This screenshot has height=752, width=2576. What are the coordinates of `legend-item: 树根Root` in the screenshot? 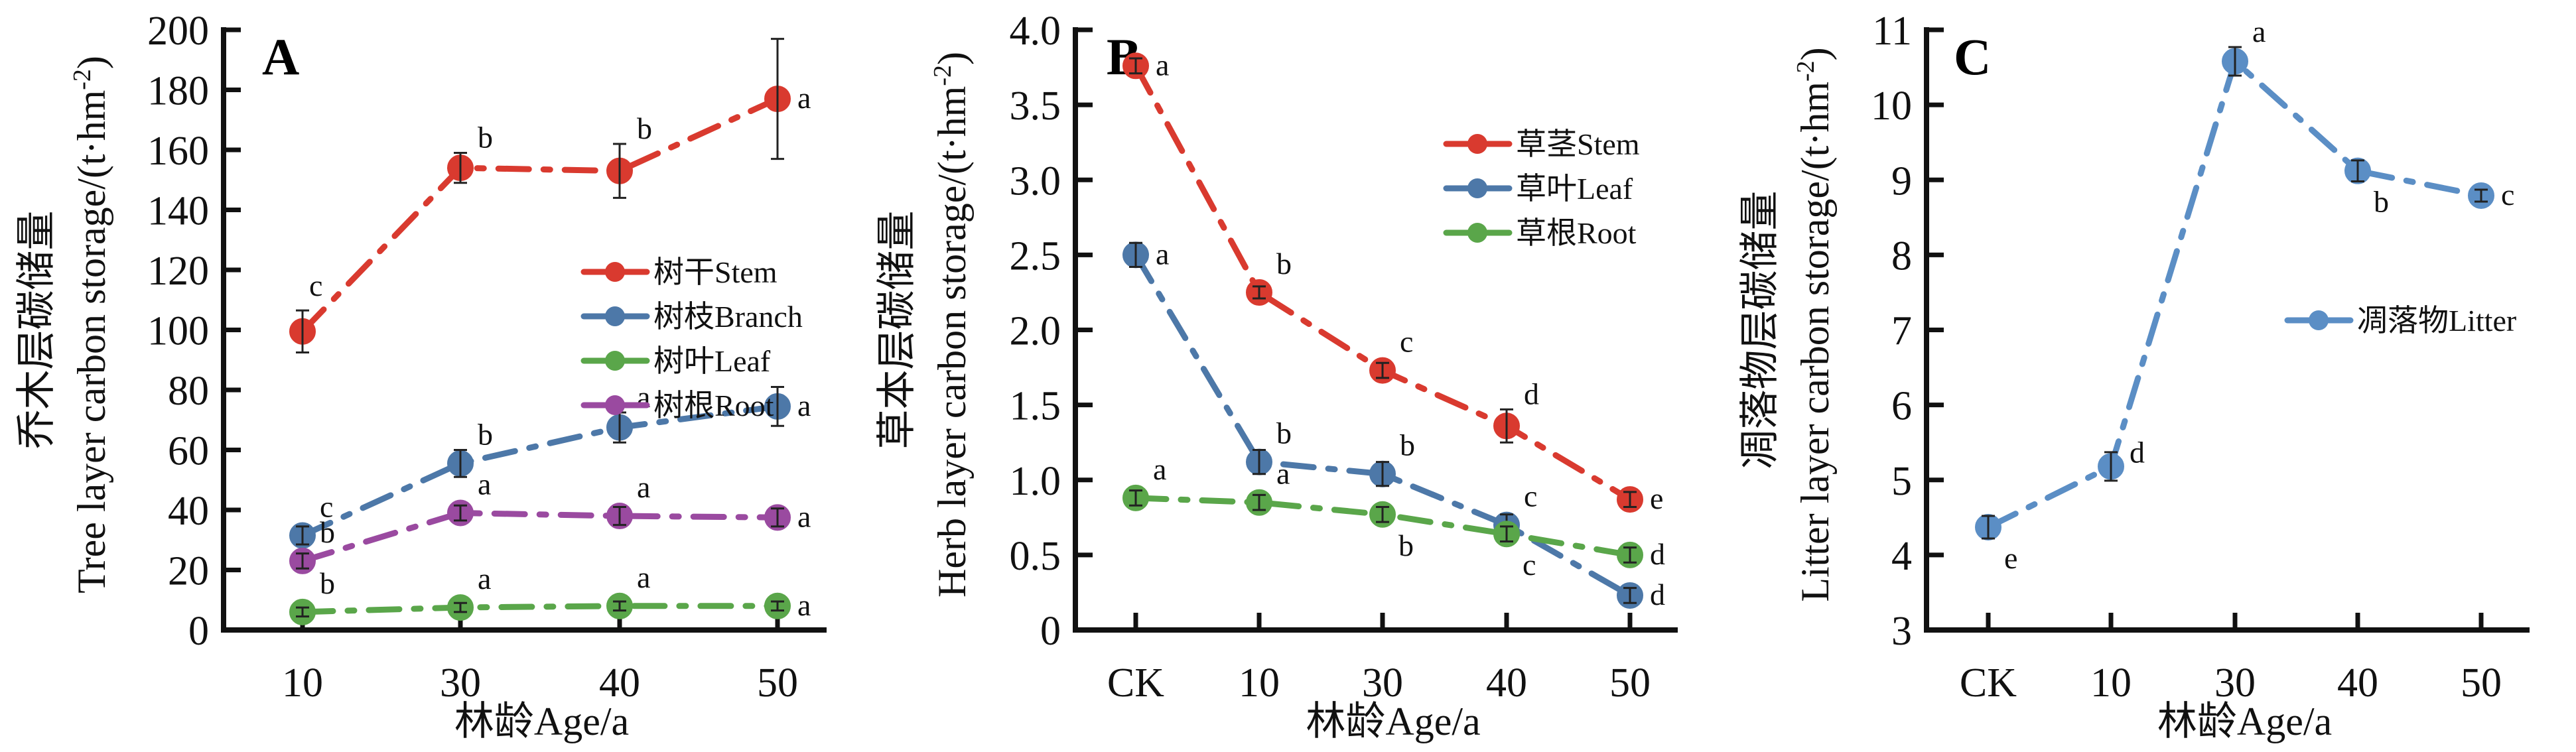 It's located at (677, 405).